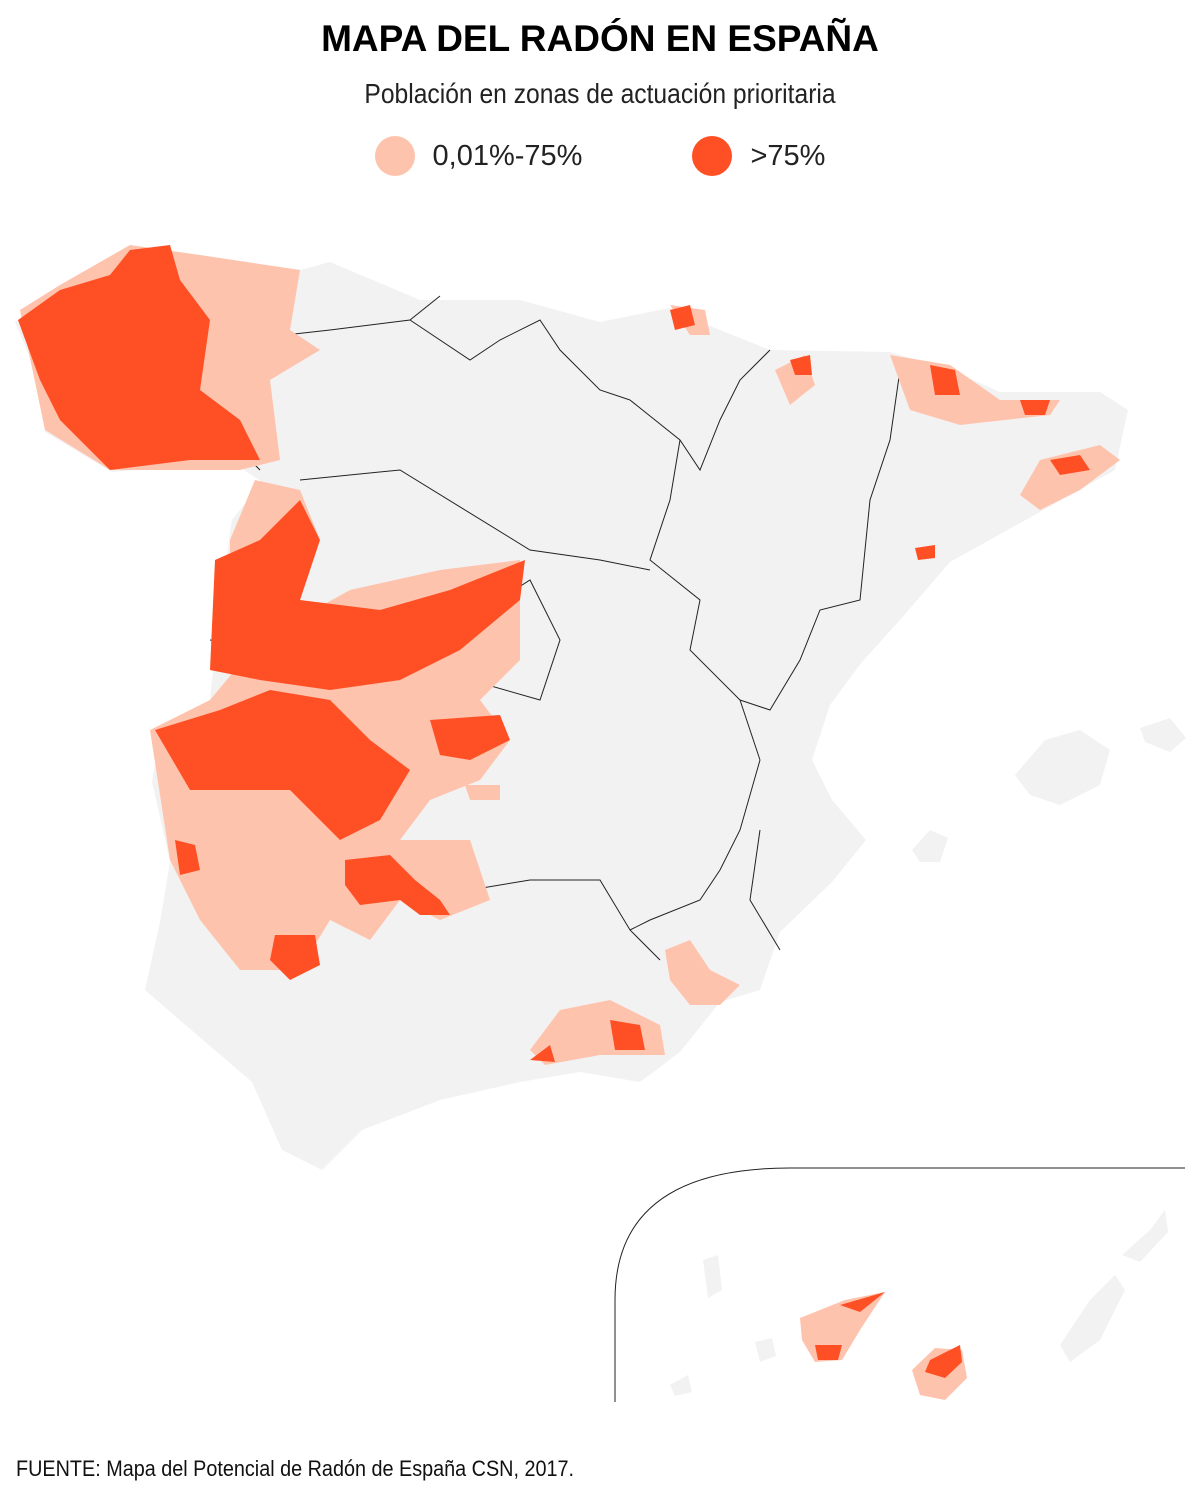 This screenshot has height=1500, width=1200. Describe the element at coordinates (712, 156) in the screenshot. I see `legend-swatch-high` at that location.